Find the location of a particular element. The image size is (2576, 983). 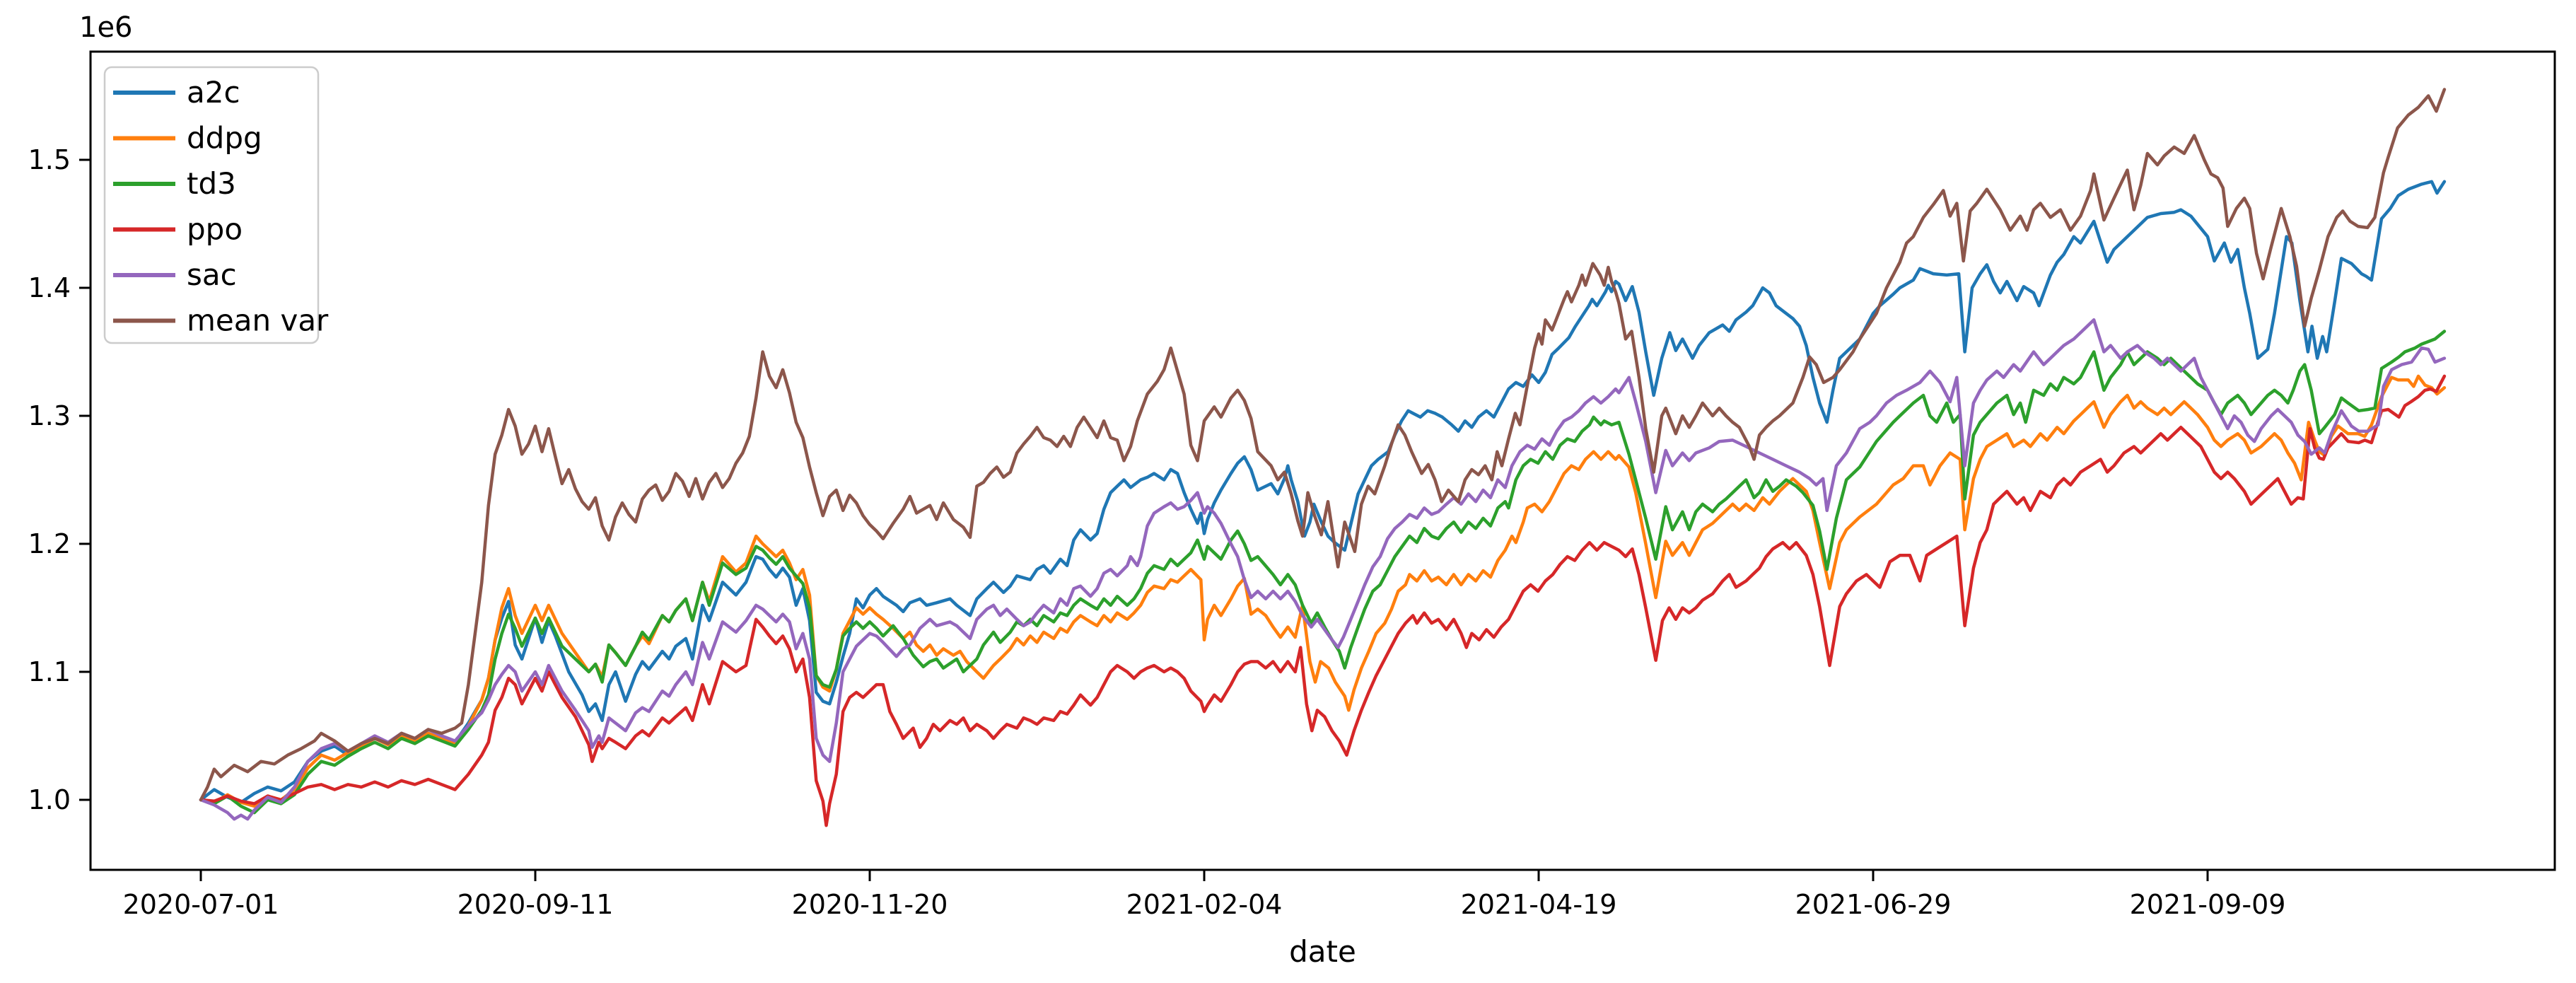

y-tick-label: 1.4 is located at coordinates (49, 287).